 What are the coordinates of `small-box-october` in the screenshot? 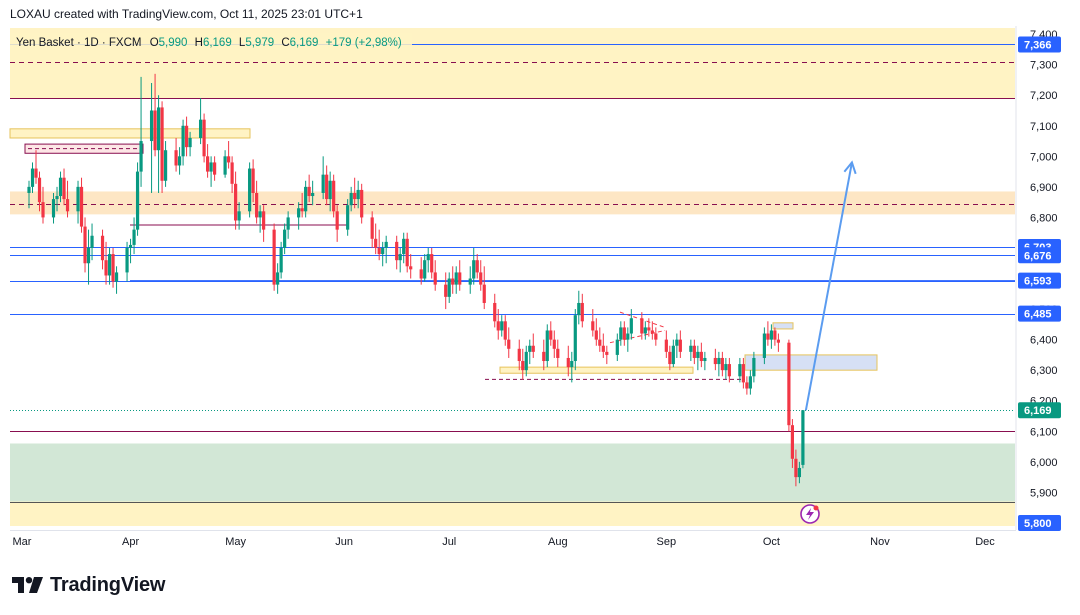 It's located at (783, 326).